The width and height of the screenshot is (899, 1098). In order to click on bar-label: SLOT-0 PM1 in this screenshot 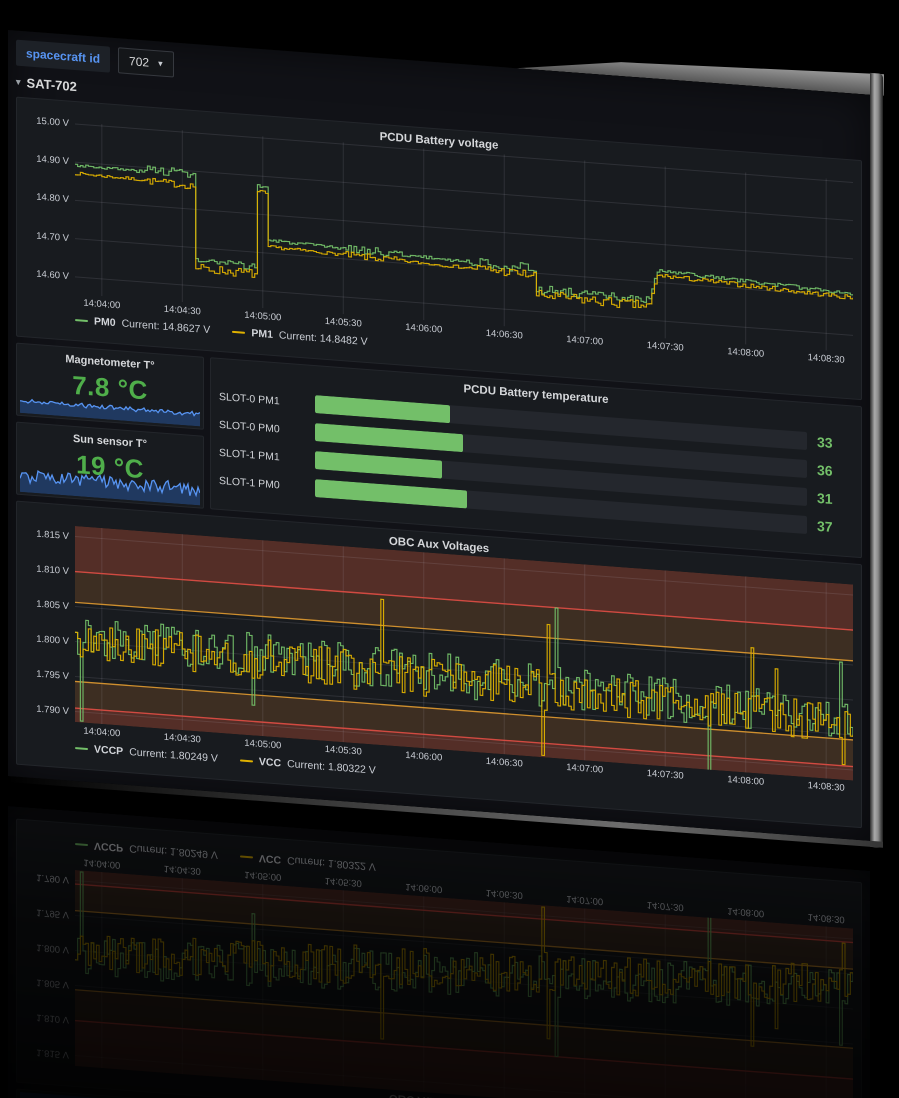, I will do `click(249, 398)`.